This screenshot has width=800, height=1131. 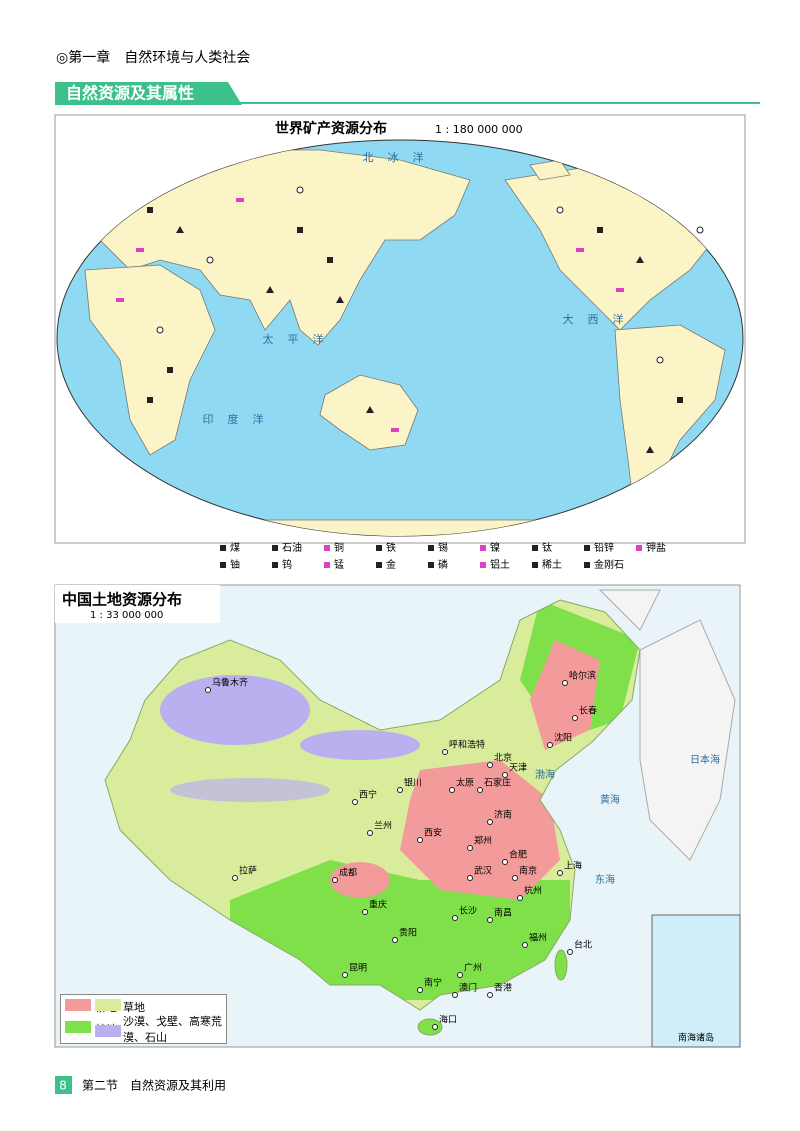 I want to click on world-title: 世界矿产资源分布, so click(x=331, y=128).